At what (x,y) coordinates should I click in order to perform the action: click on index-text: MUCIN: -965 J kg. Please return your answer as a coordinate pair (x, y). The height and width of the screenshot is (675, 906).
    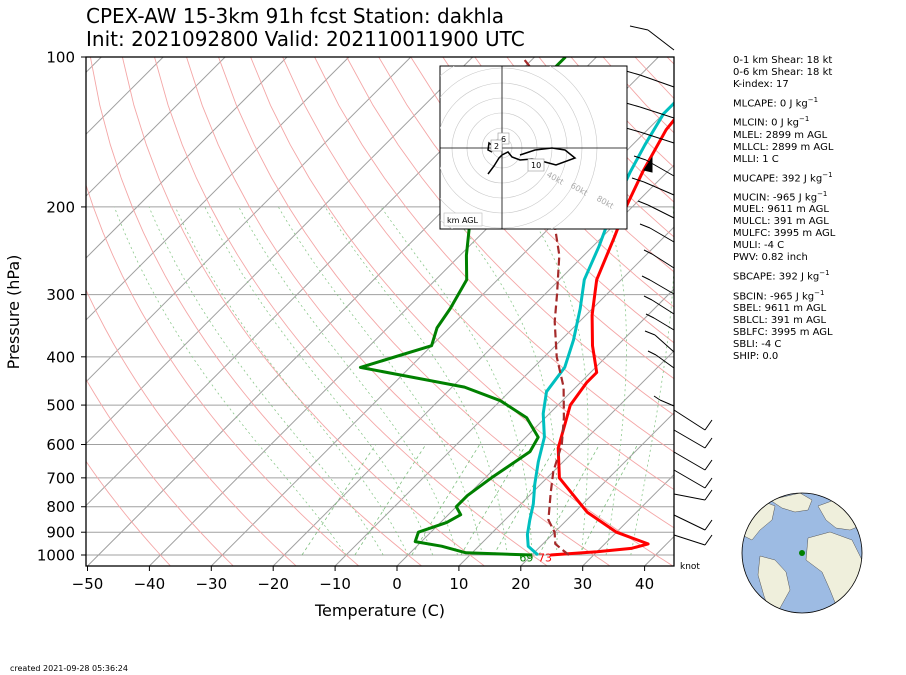
    Looking at the image, I should click on (775, 198).